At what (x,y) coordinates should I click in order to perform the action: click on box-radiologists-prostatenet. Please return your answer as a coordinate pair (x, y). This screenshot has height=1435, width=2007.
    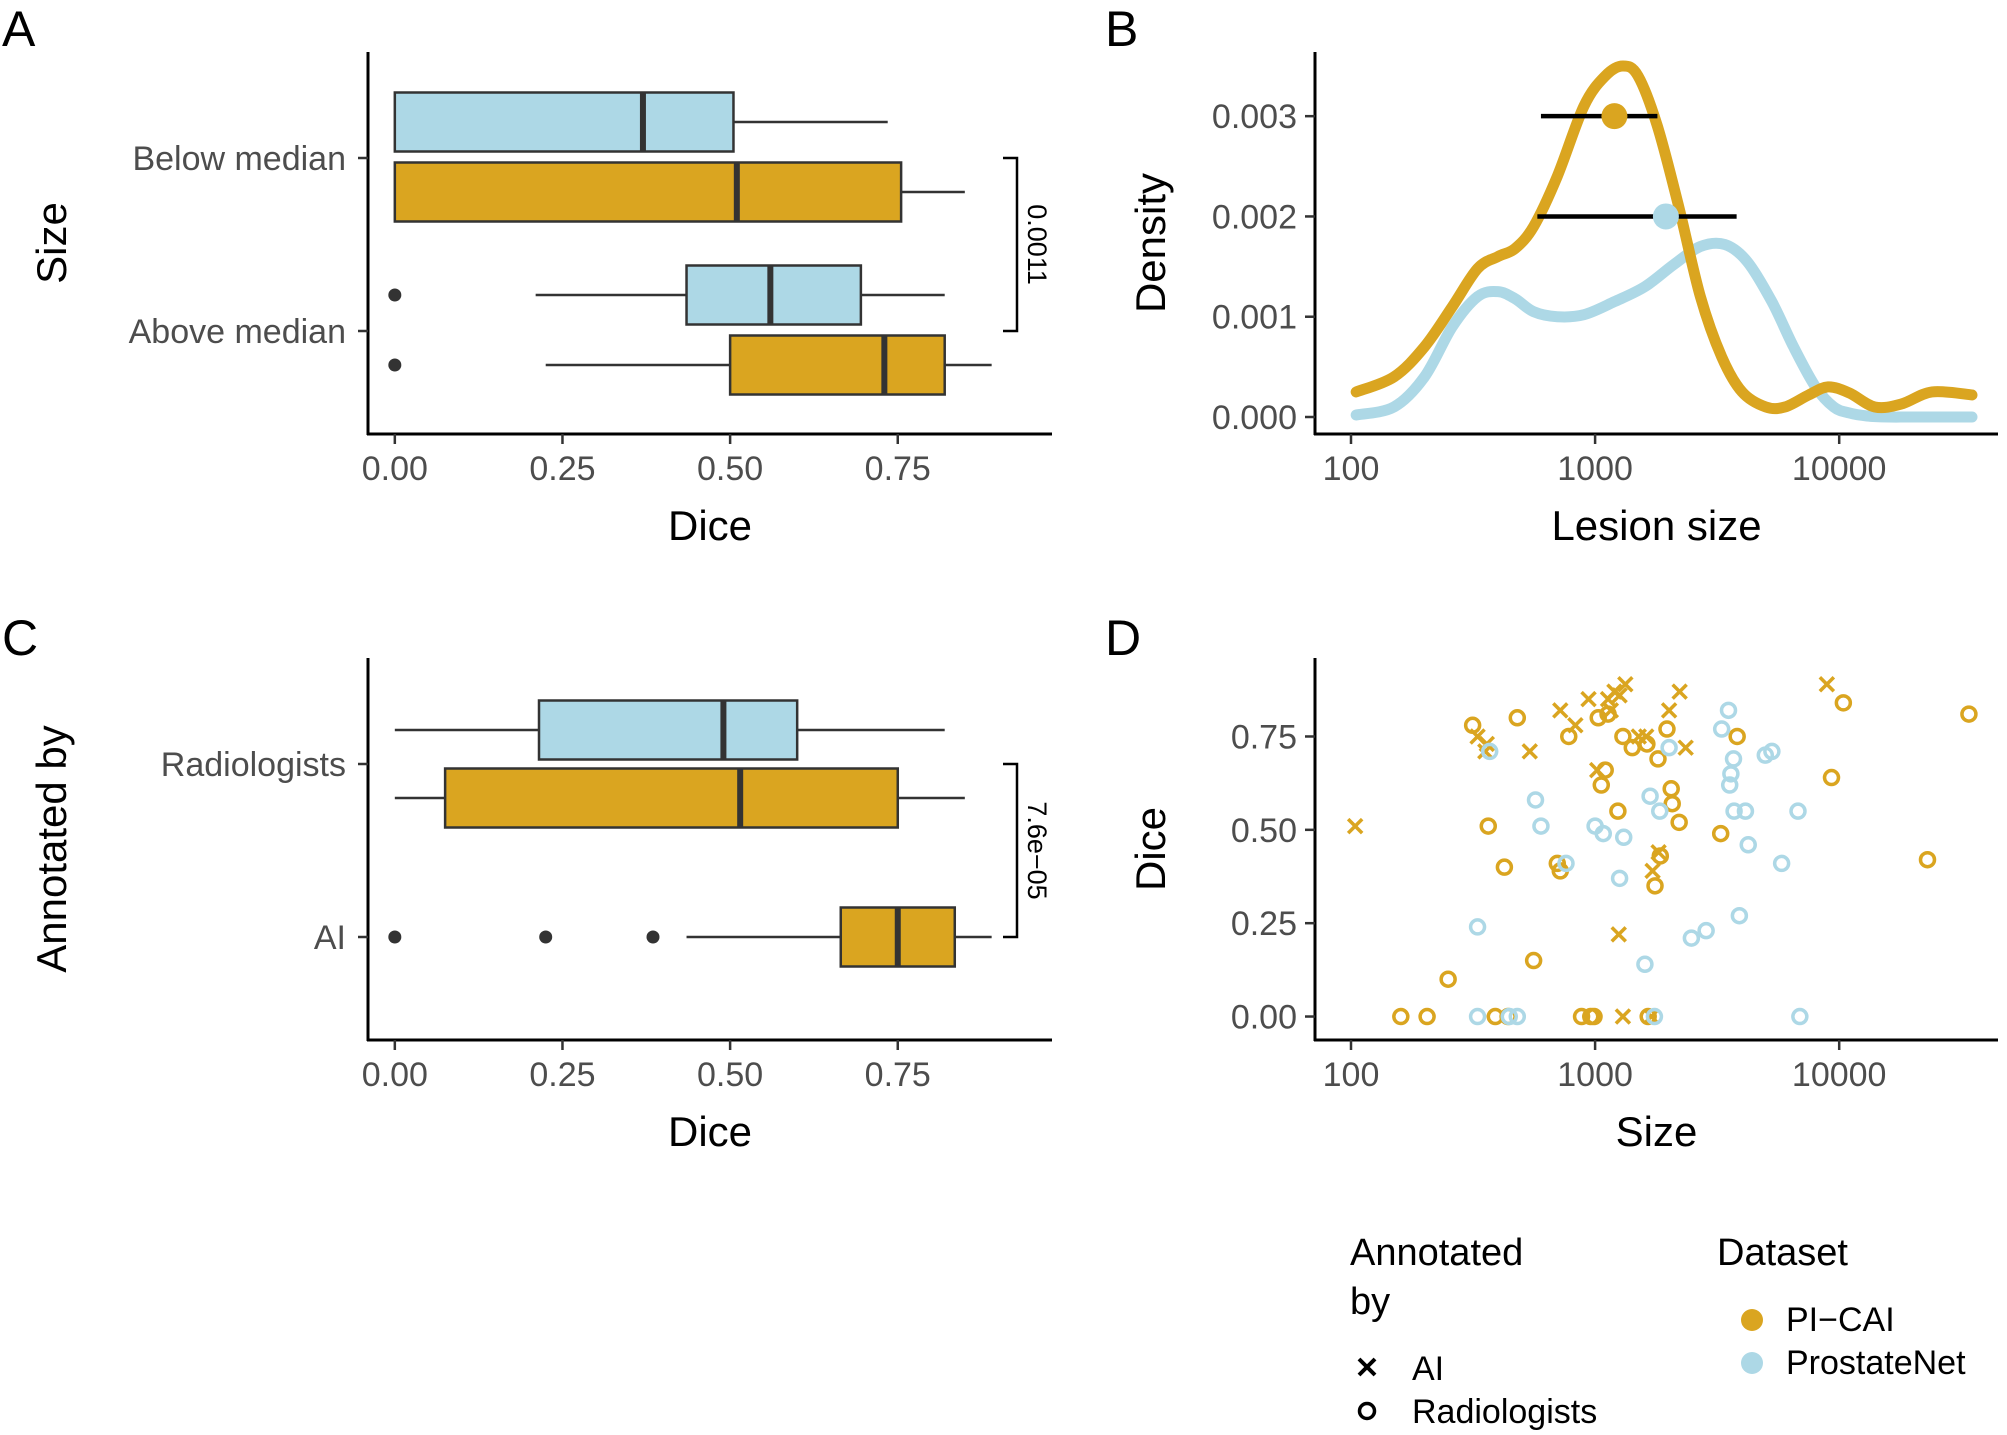
    Looking at the image, I should click on (669, 730).